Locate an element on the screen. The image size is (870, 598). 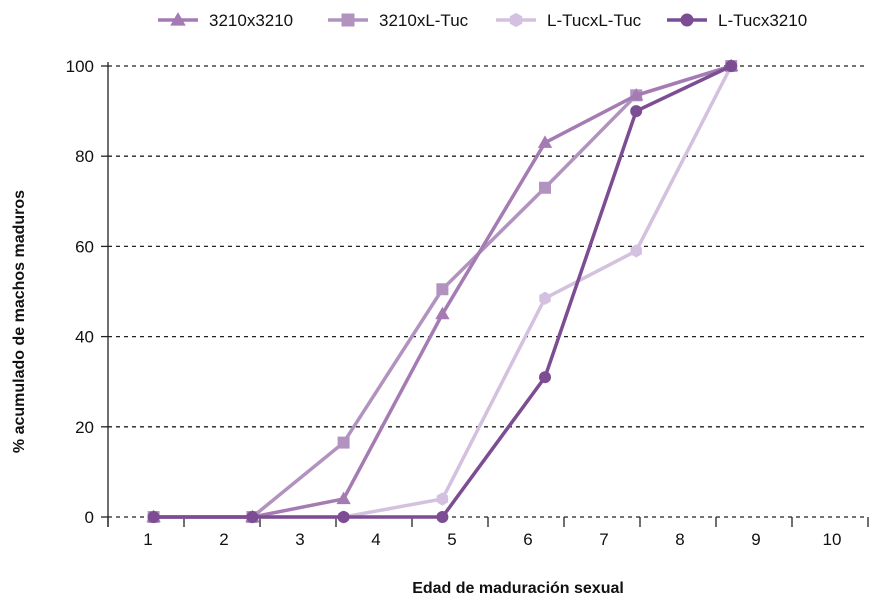
legend-item: 3210x3210 is located at coordinates (225, 20).